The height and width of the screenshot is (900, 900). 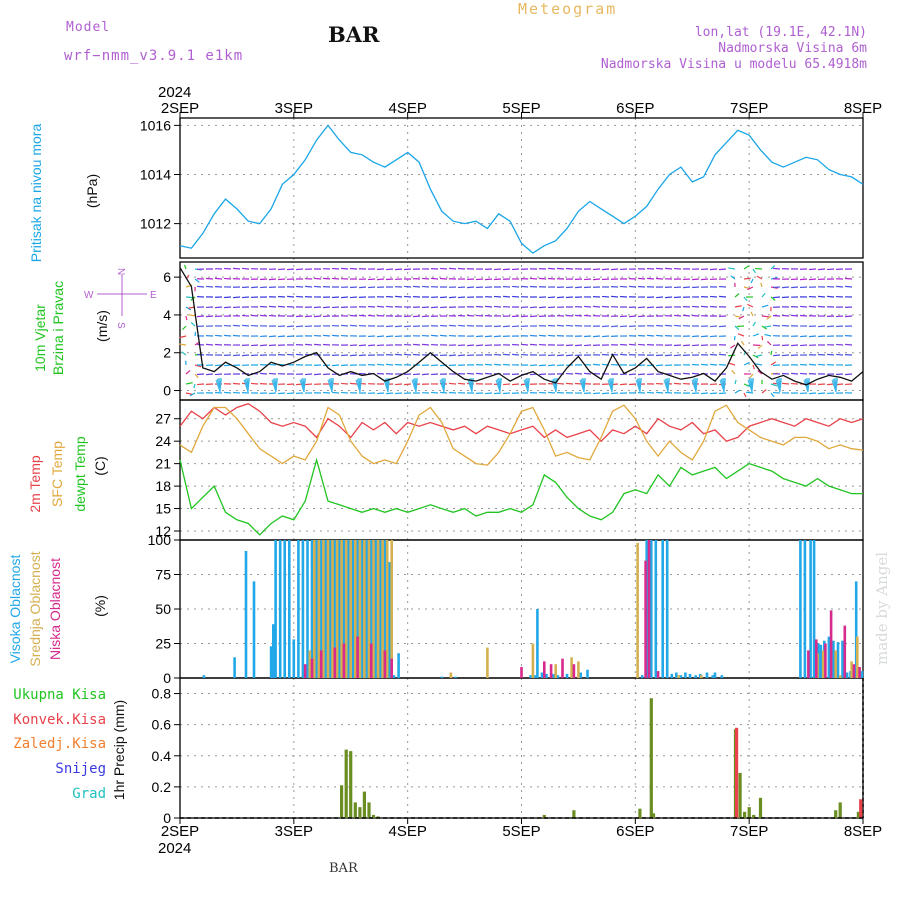 I want to click on altitude: Nadmorska Visina 6m, so click(x=792, y=48).